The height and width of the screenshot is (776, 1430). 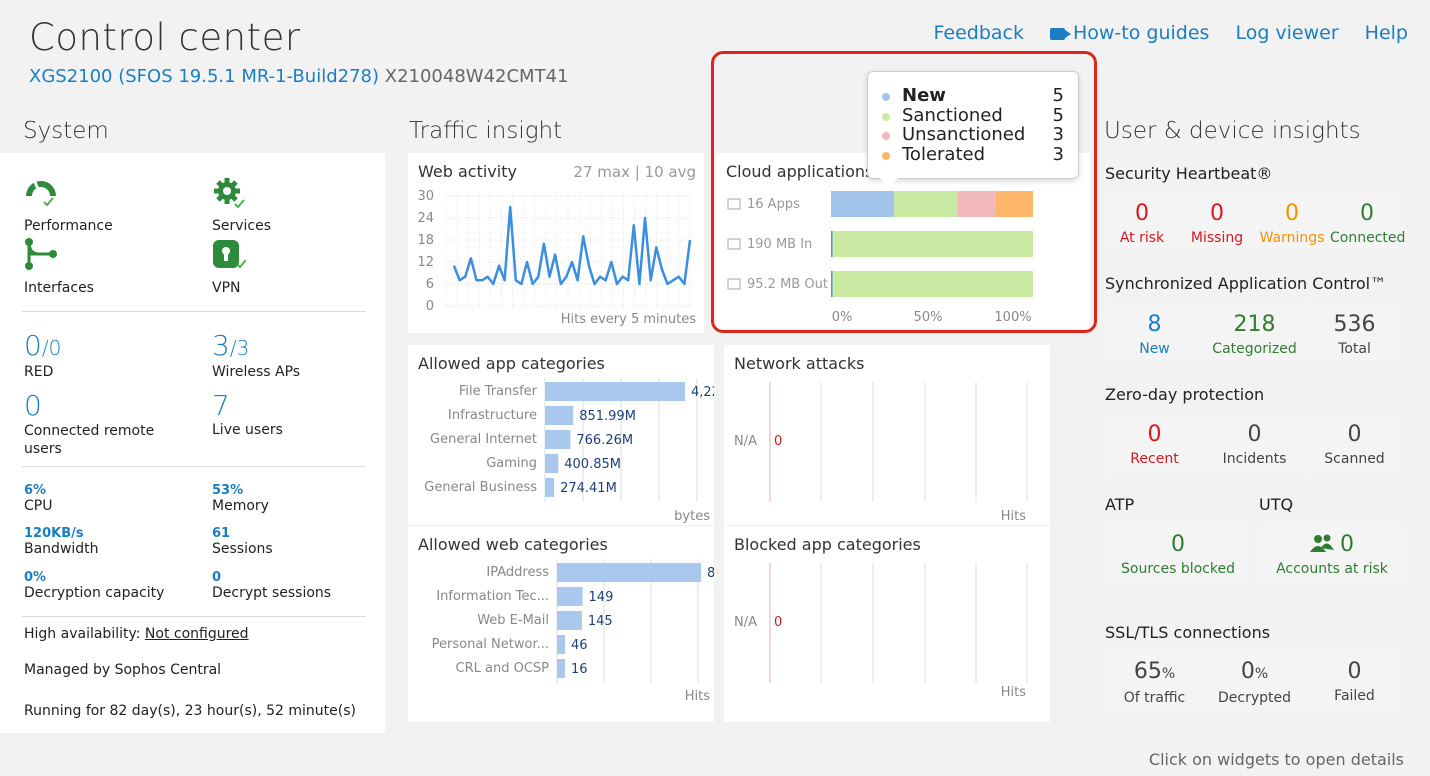 I want to click on performance-widget: Performance, so click(x=68, y=205).